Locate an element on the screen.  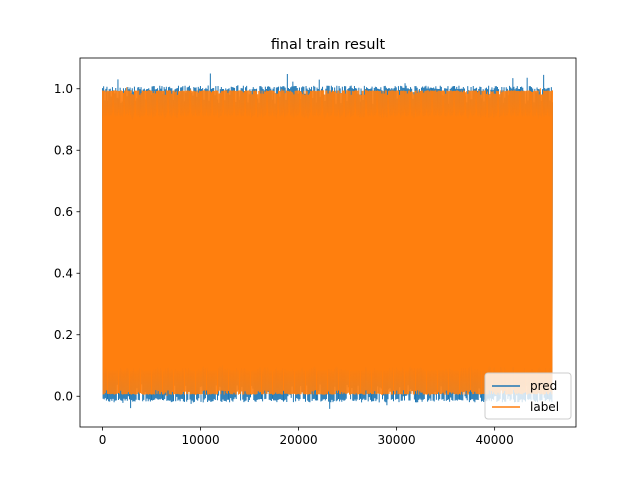
y-tick-label: 0.4 is located at coordinates (63, 273).